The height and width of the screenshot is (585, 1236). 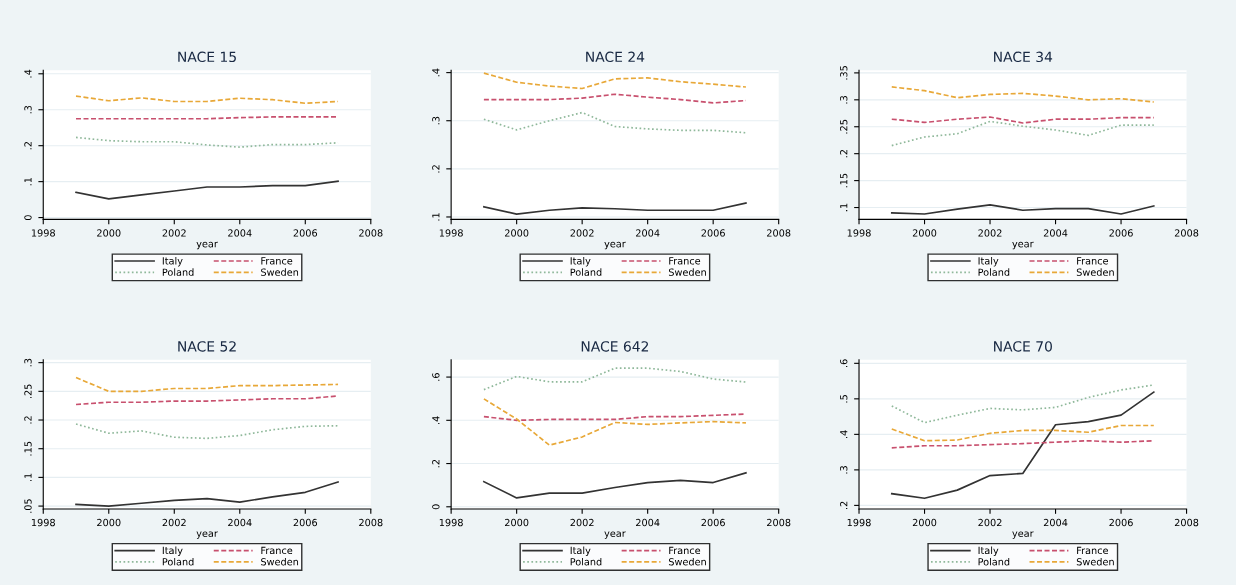 I want to click on y-tick-label: .05, so click(x=28, y=506).